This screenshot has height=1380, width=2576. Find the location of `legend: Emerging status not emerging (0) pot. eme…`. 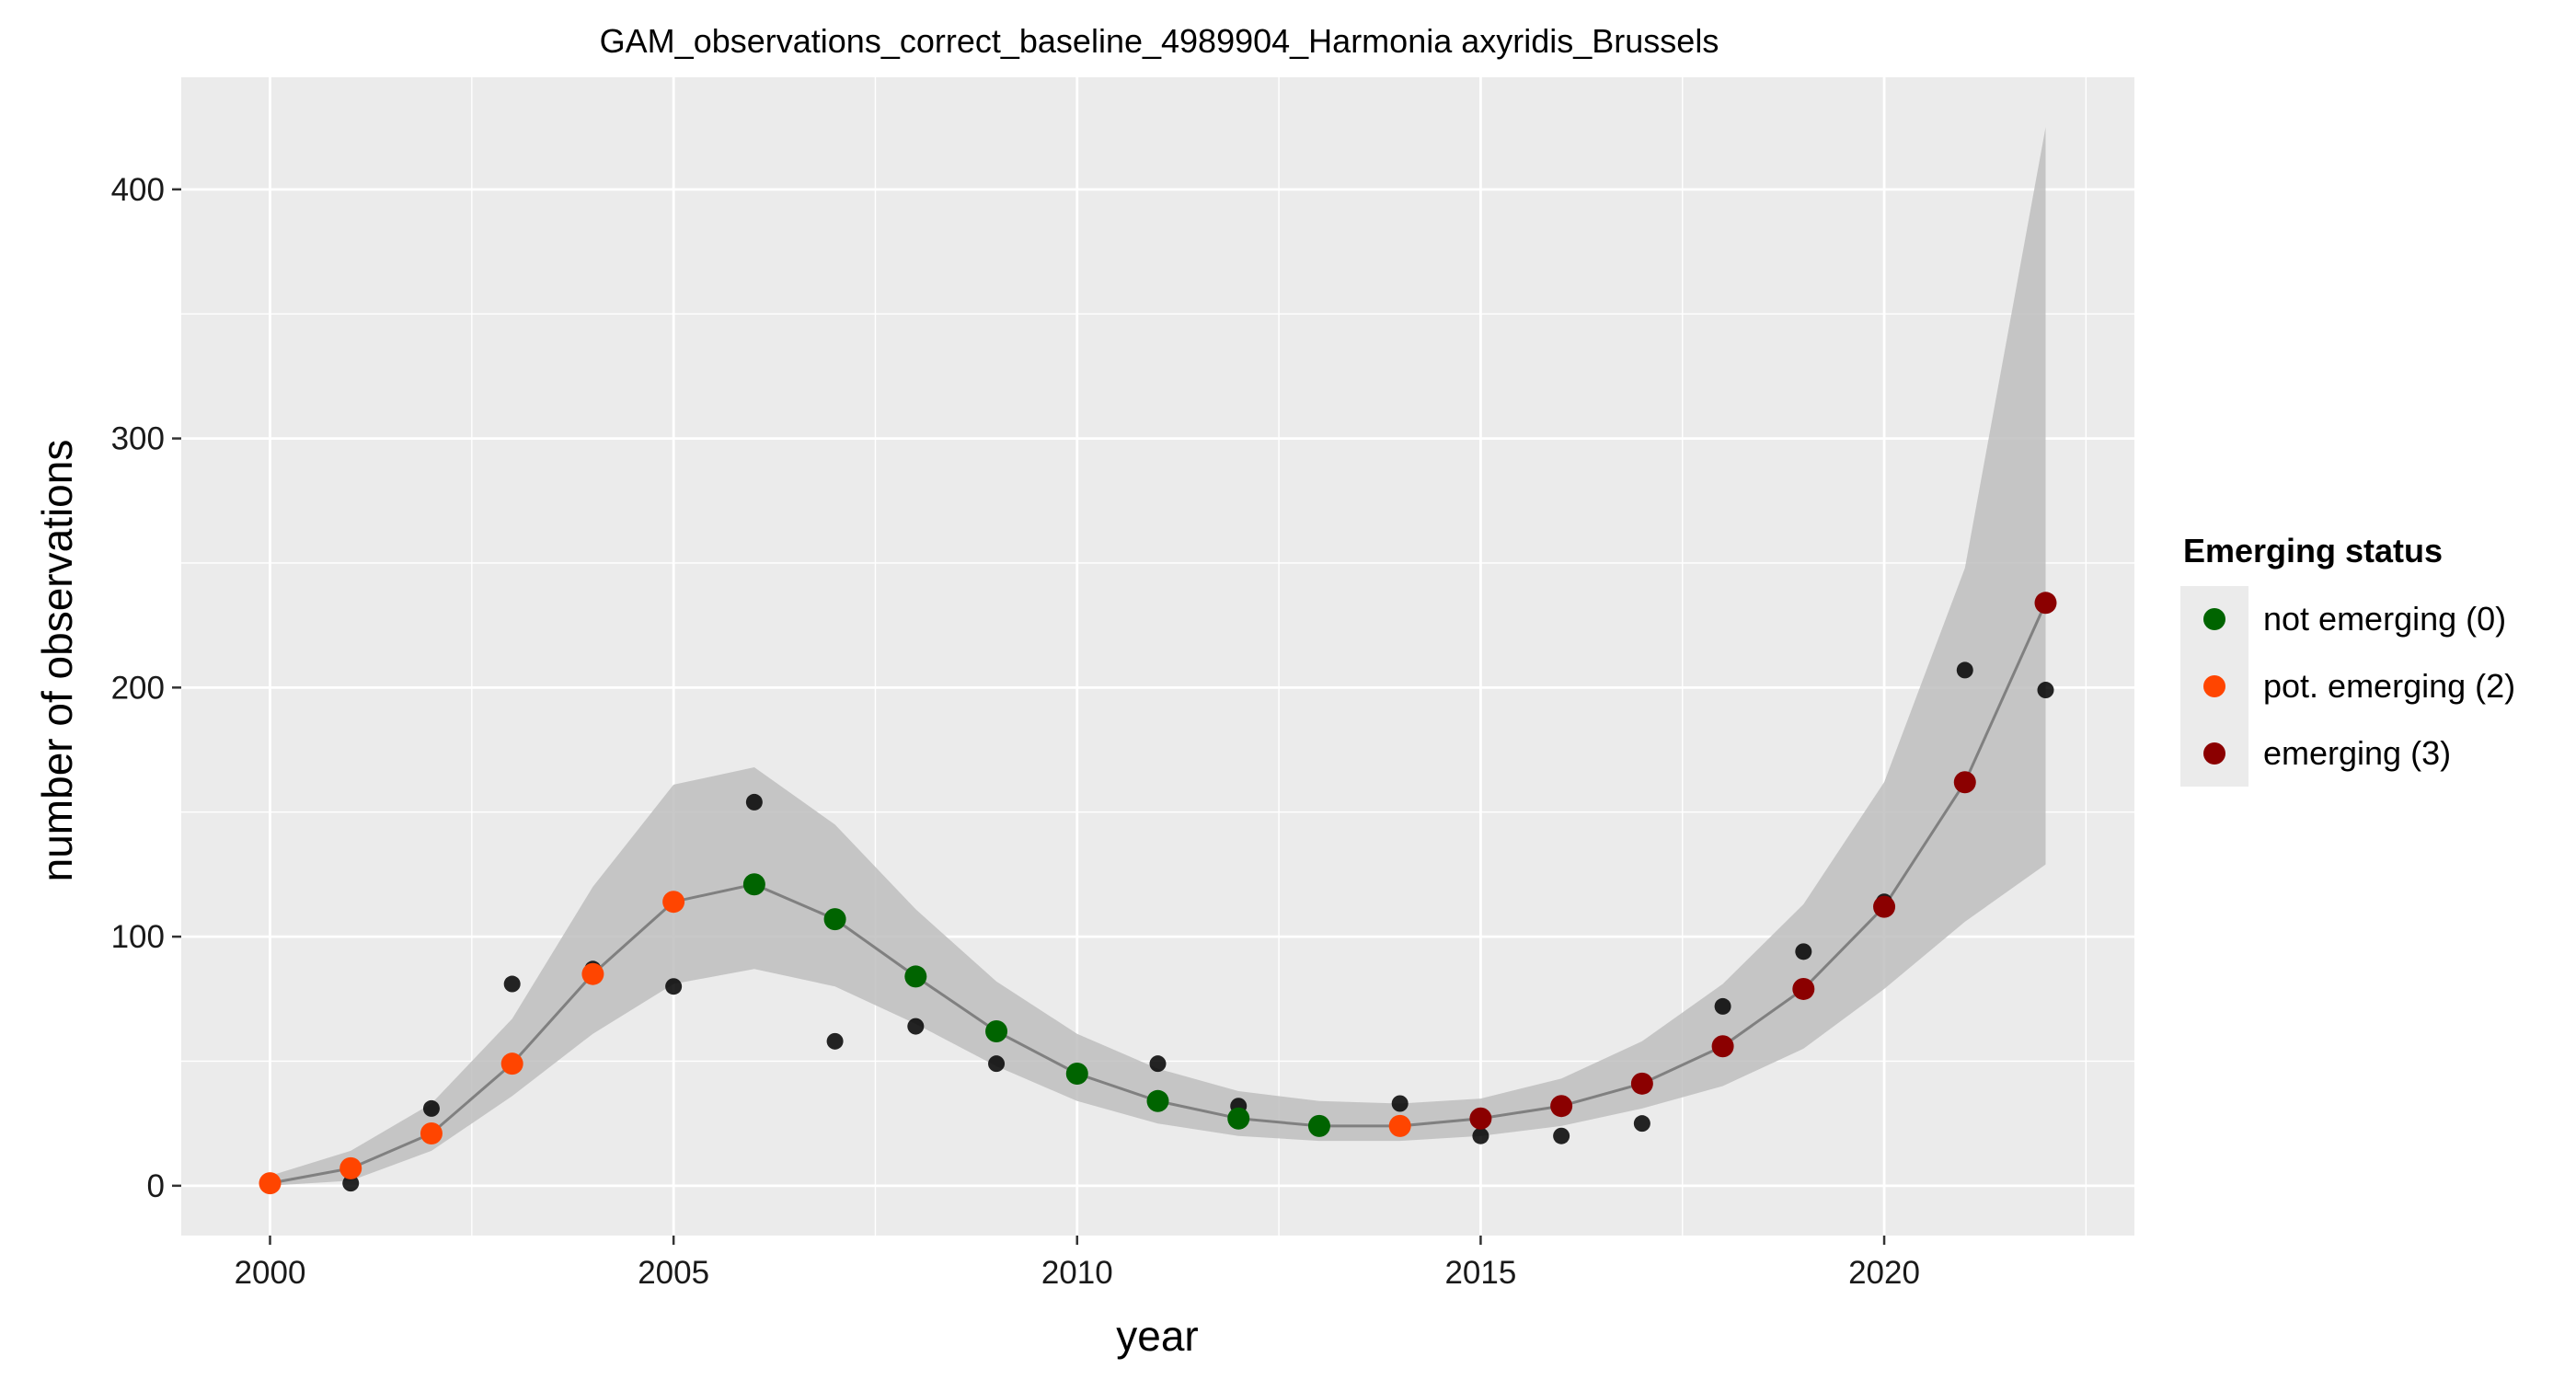

legend: Emerging status not emerging (0) pot. eme… is located at coordinates (2347, 659).